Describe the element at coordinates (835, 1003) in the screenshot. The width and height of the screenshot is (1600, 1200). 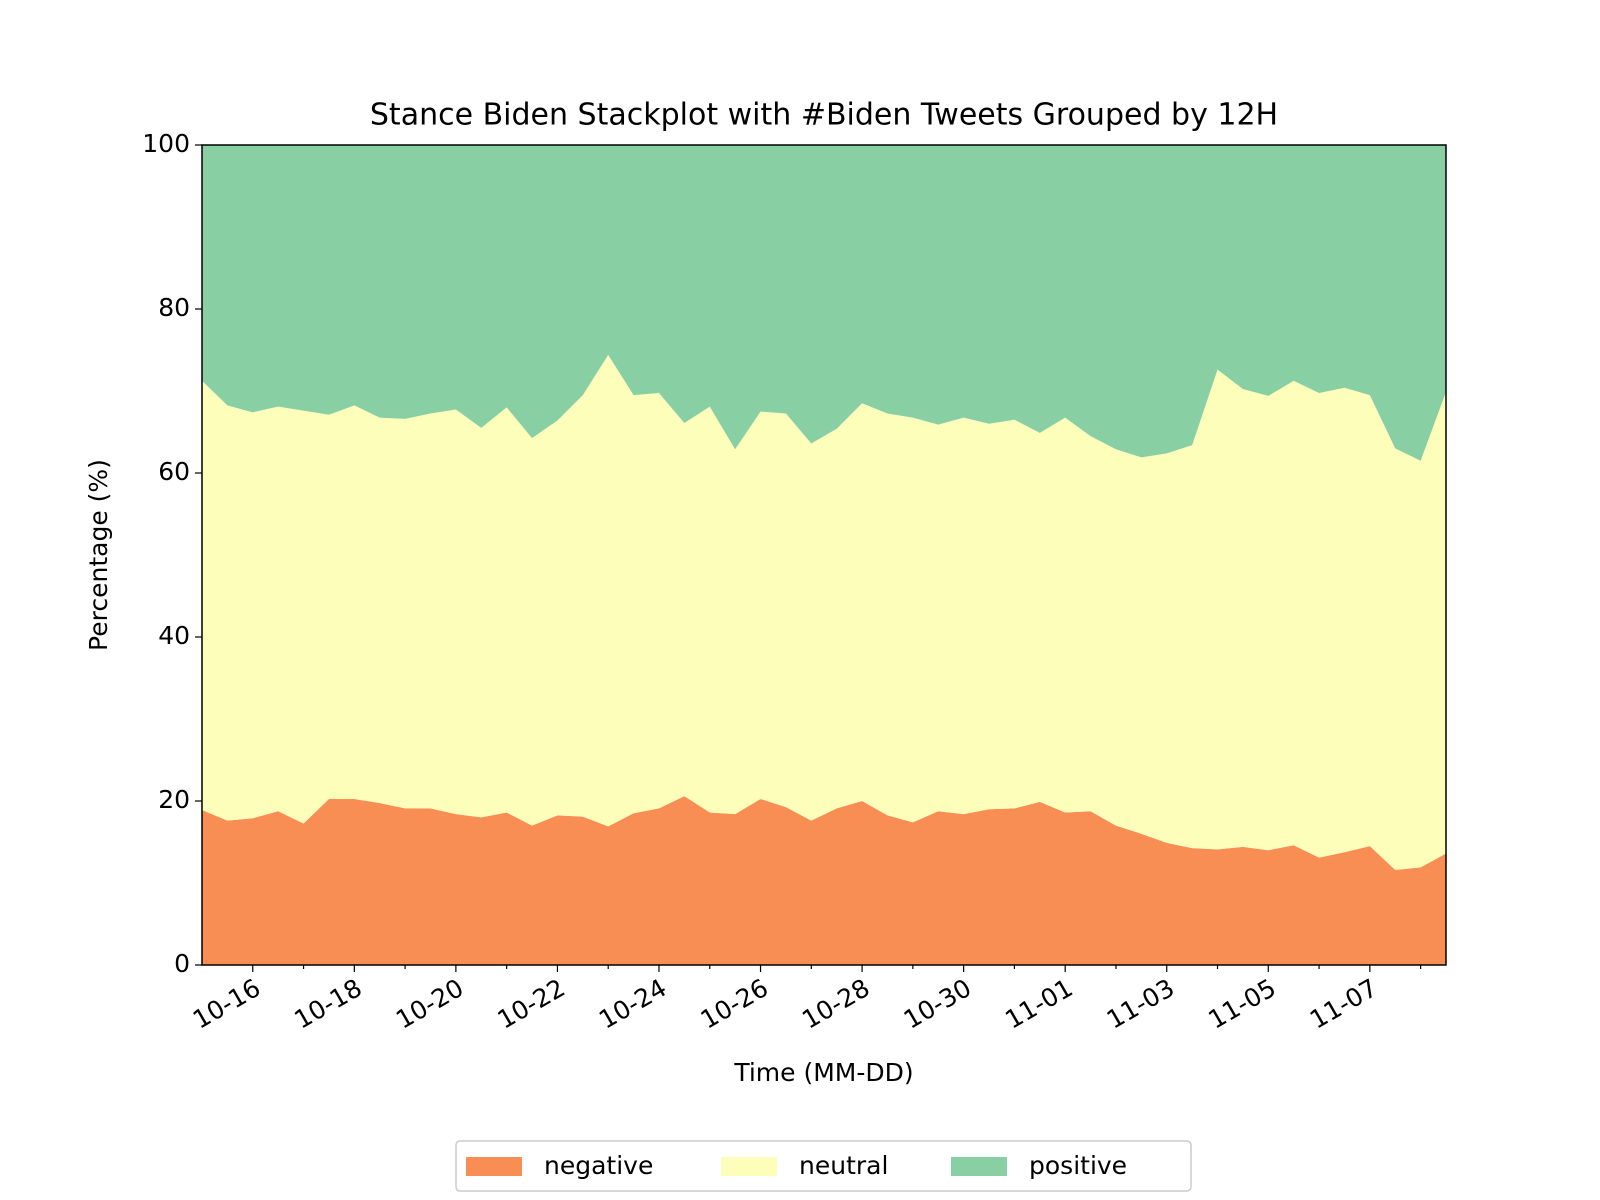
I see `x-tick-label: 10-28` at that location.